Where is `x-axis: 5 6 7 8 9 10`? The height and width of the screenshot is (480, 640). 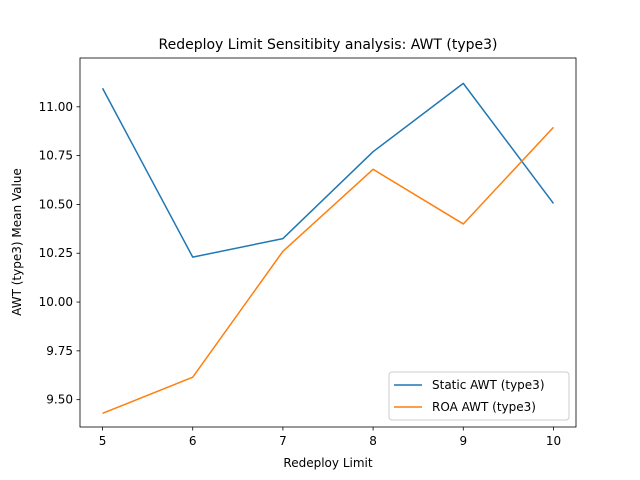
x-axis: 5 6 7 8 9 10 is located at coordinates (330, 437).